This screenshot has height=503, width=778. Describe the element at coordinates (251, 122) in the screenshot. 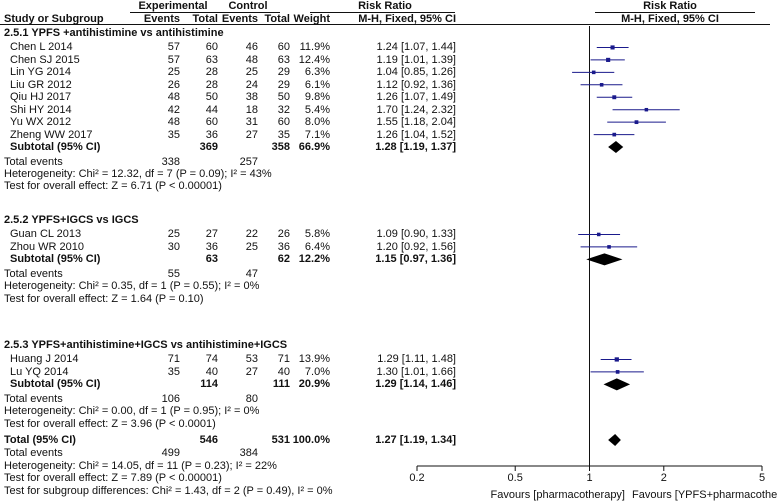

I see `study-c_ev: 31` at that location.